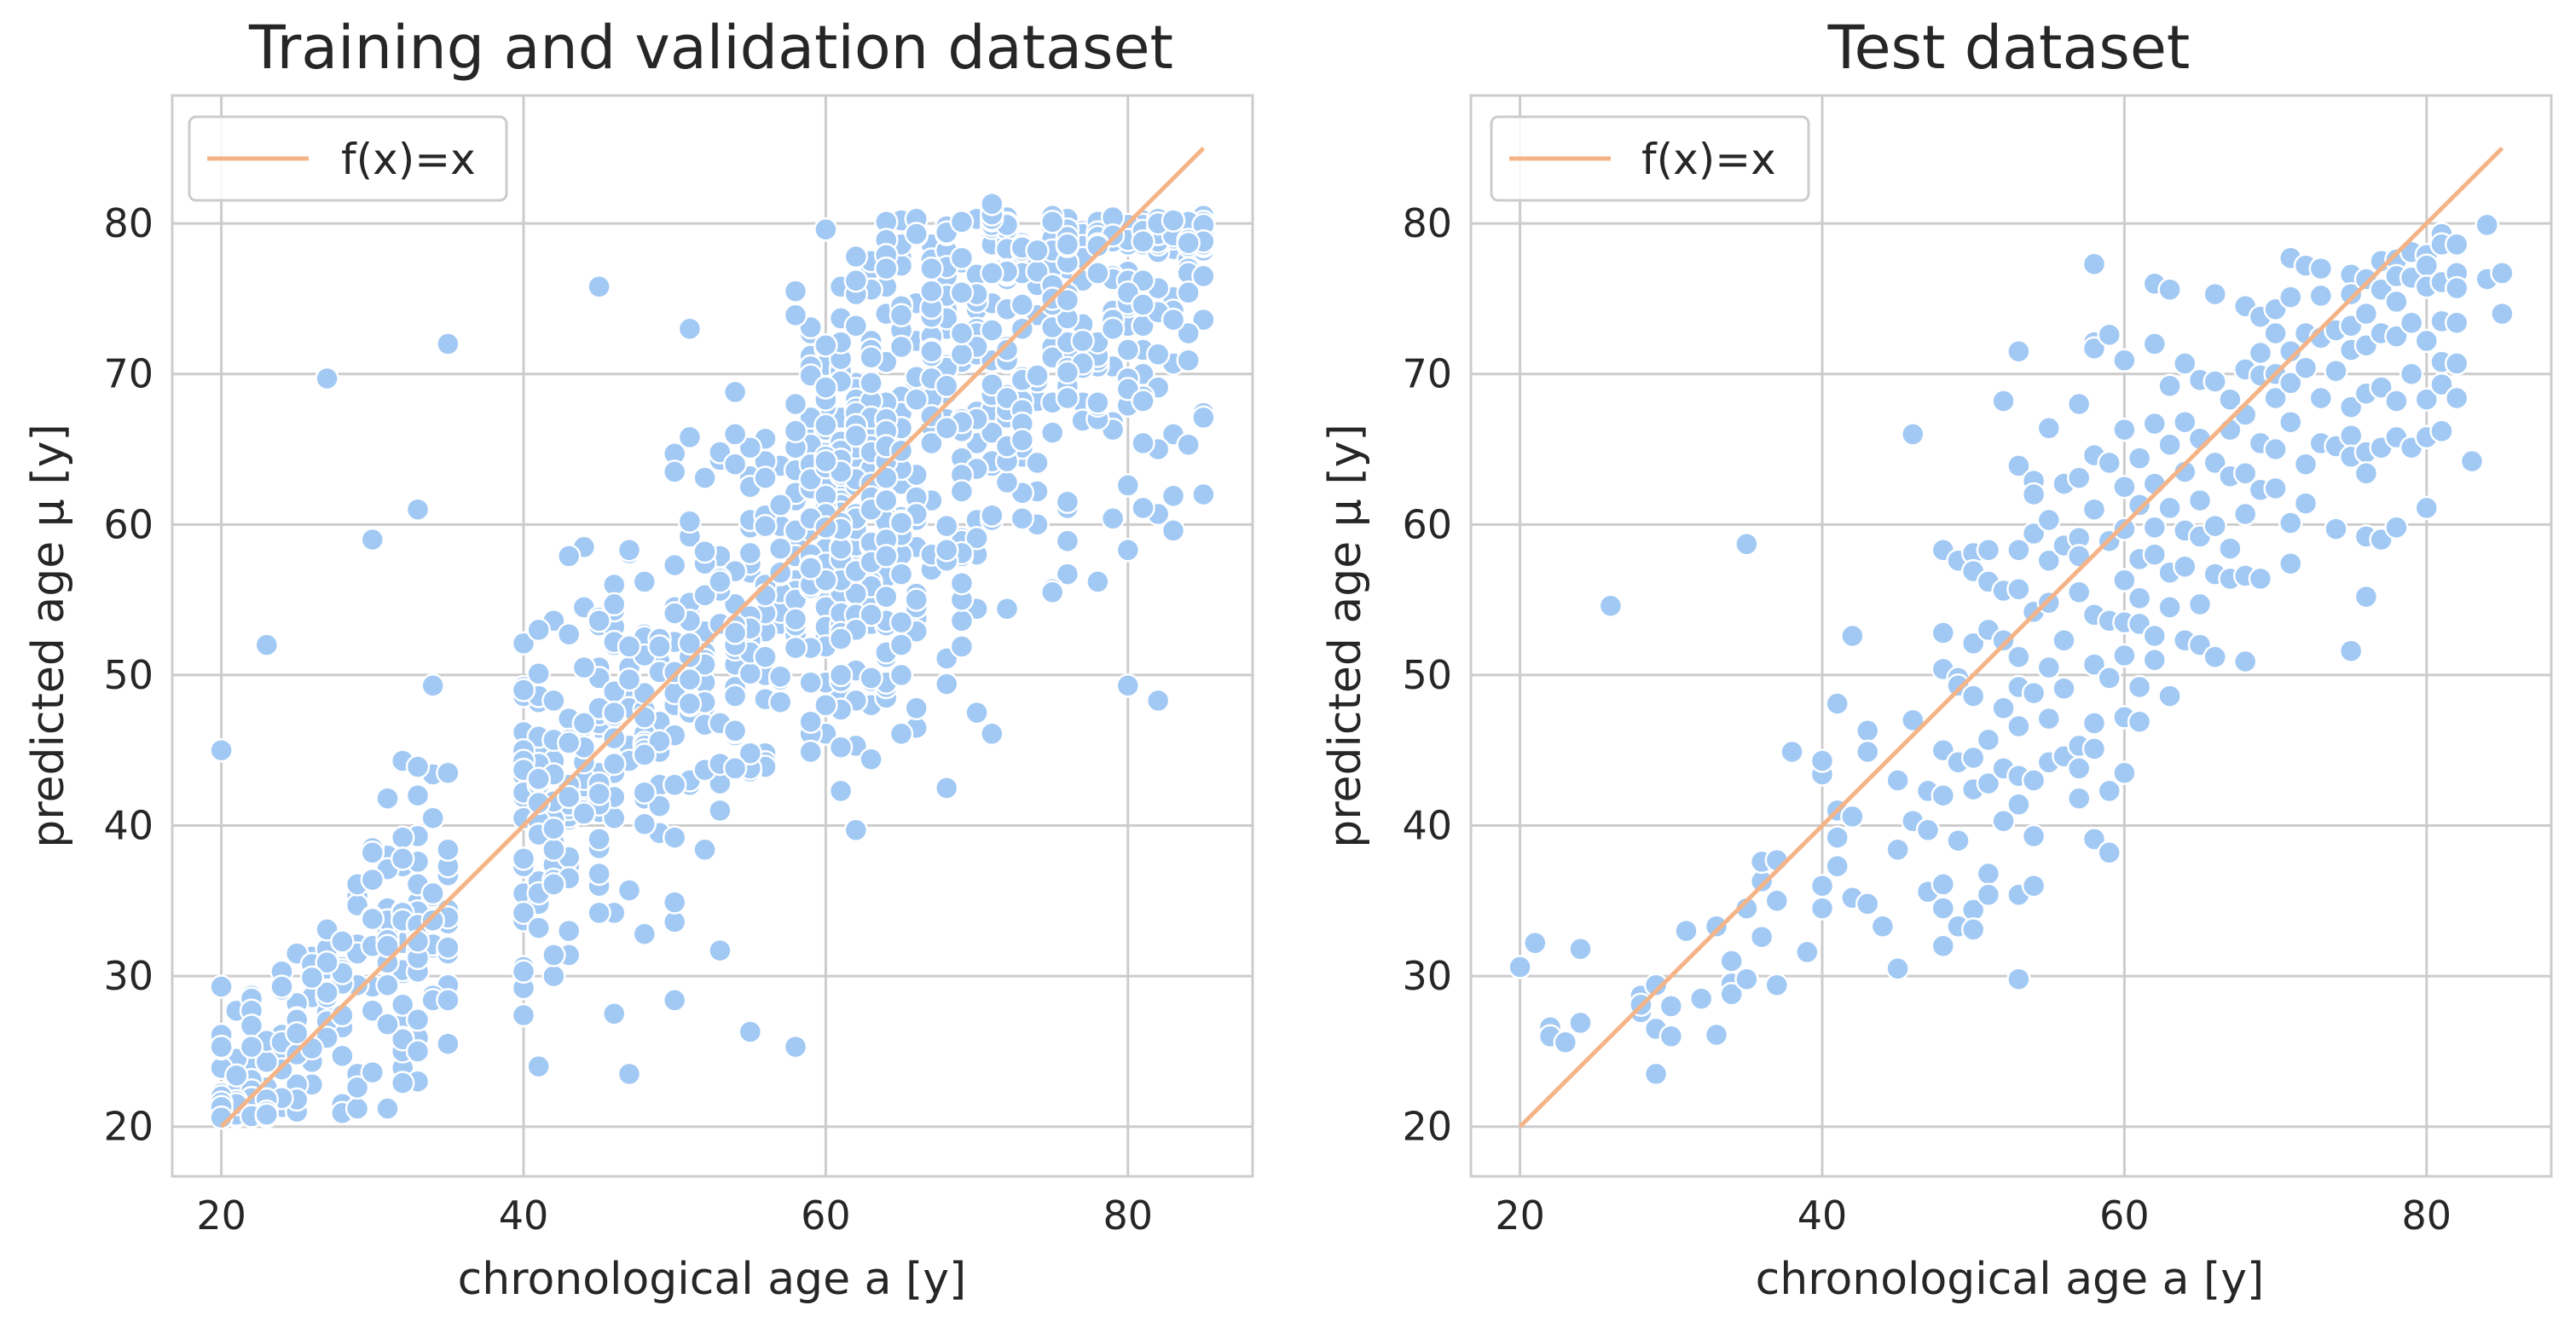 The height and width of the screenshot is (1334, 2576). What do you see at coordinates (2124, 1216) in the screenshot?
I see `x-tick-label: 60` at bounding box center [2124, 1216].